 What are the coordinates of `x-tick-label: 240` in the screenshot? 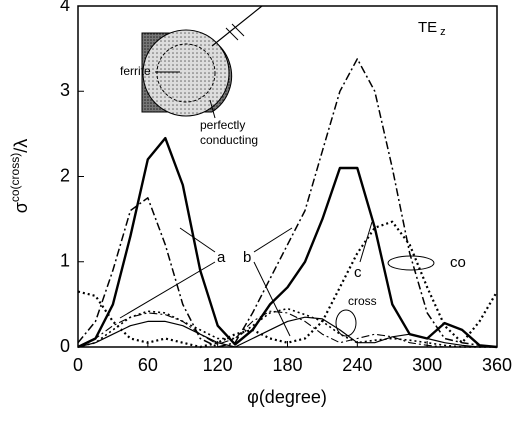 It's located at (357, 365).